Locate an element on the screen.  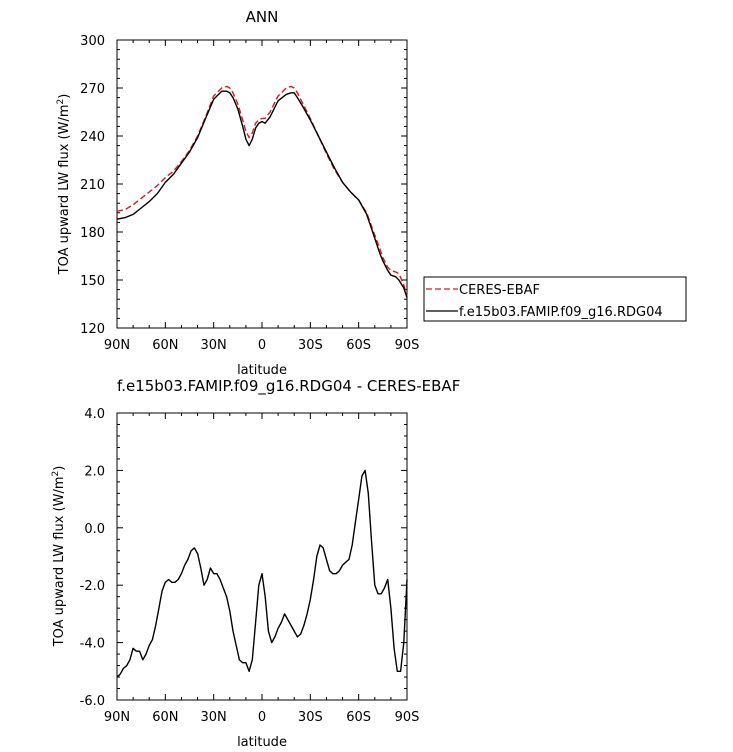
bottom-x-tick-label: 90S is located at coordinates (407, 717).